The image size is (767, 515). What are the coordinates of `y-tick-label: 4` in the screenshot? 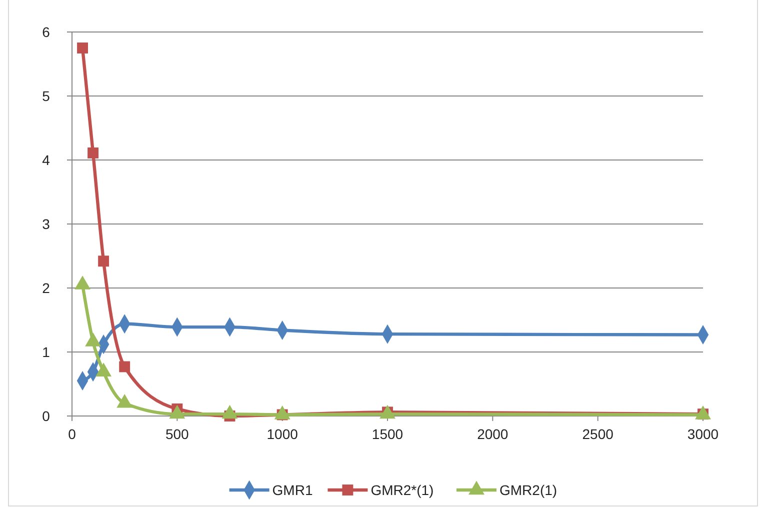 It's located at (46, 160).